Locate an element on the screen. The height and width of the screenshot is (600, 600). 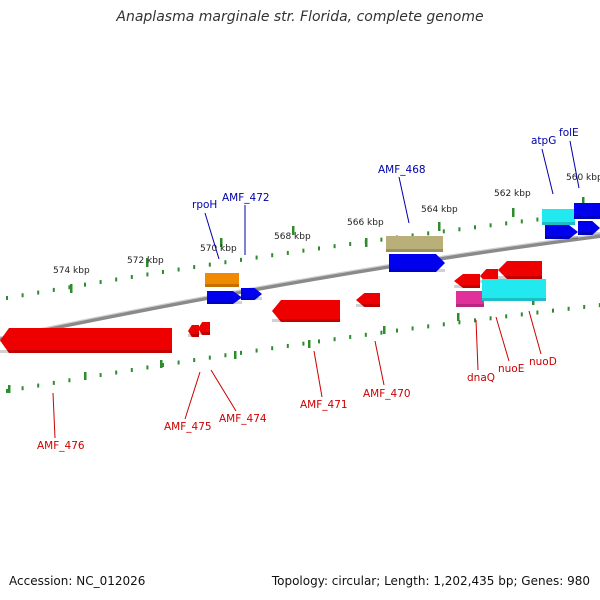
scale-label: 564 kbp is located at coordinates (439, 210).